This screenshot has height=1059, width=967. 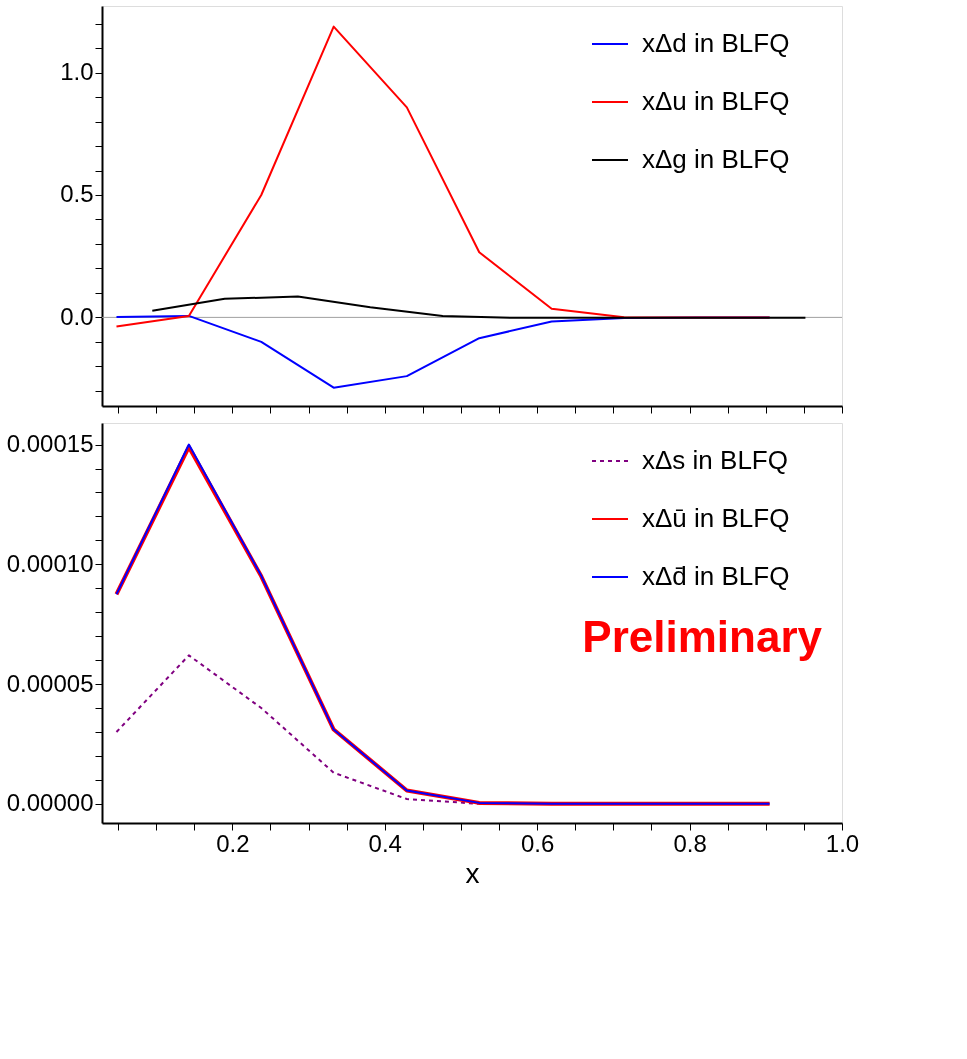 I want to click on x-tick-label: 0.8, so click(x=690, y=843).